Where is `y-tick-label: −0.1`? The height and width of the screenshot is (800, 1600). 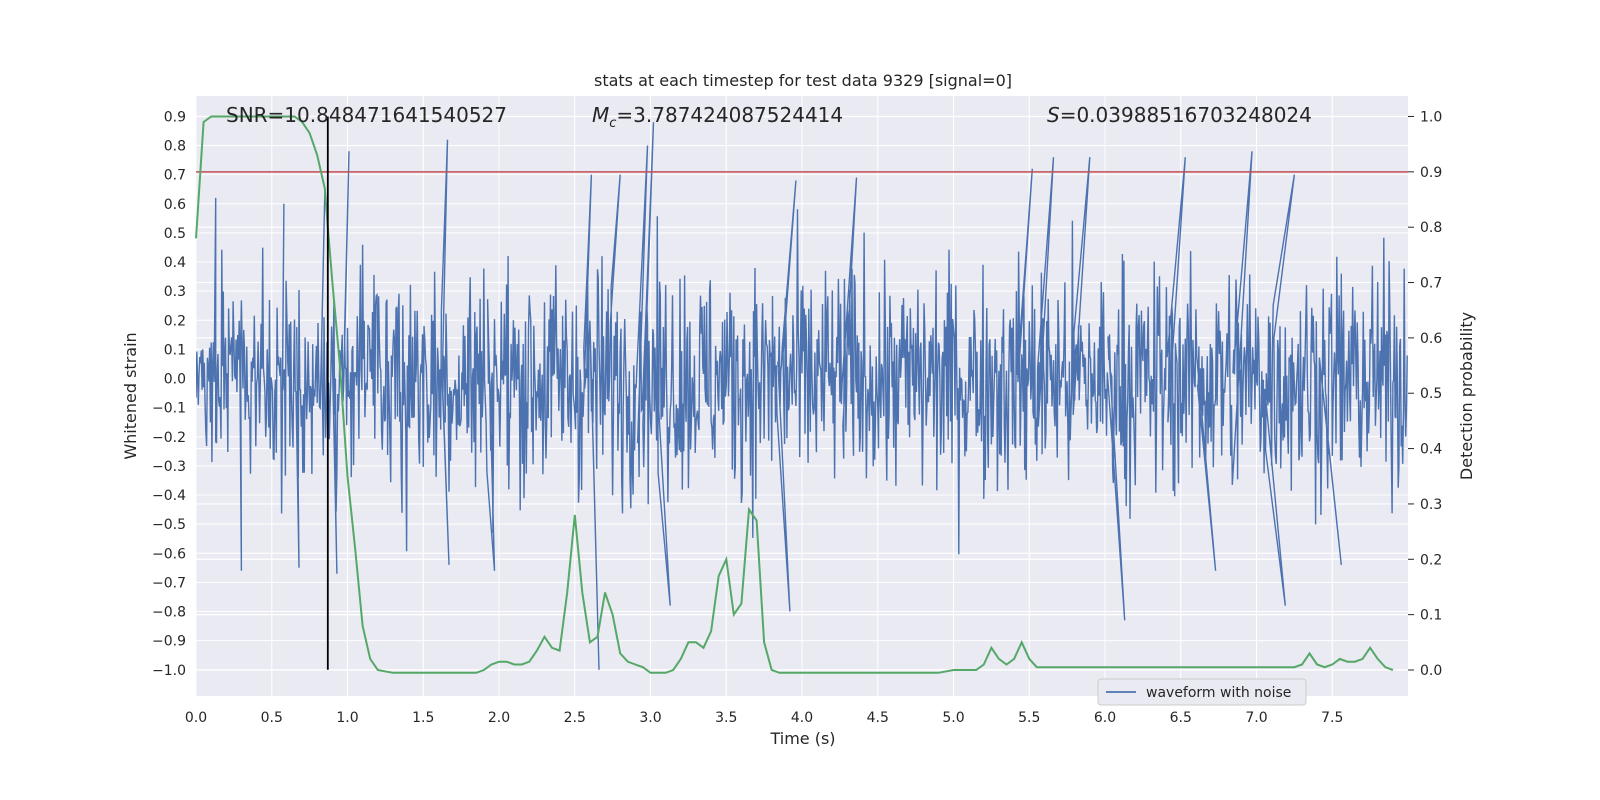
y-tick-label: −0.1 is located at coordinates (169, 409).